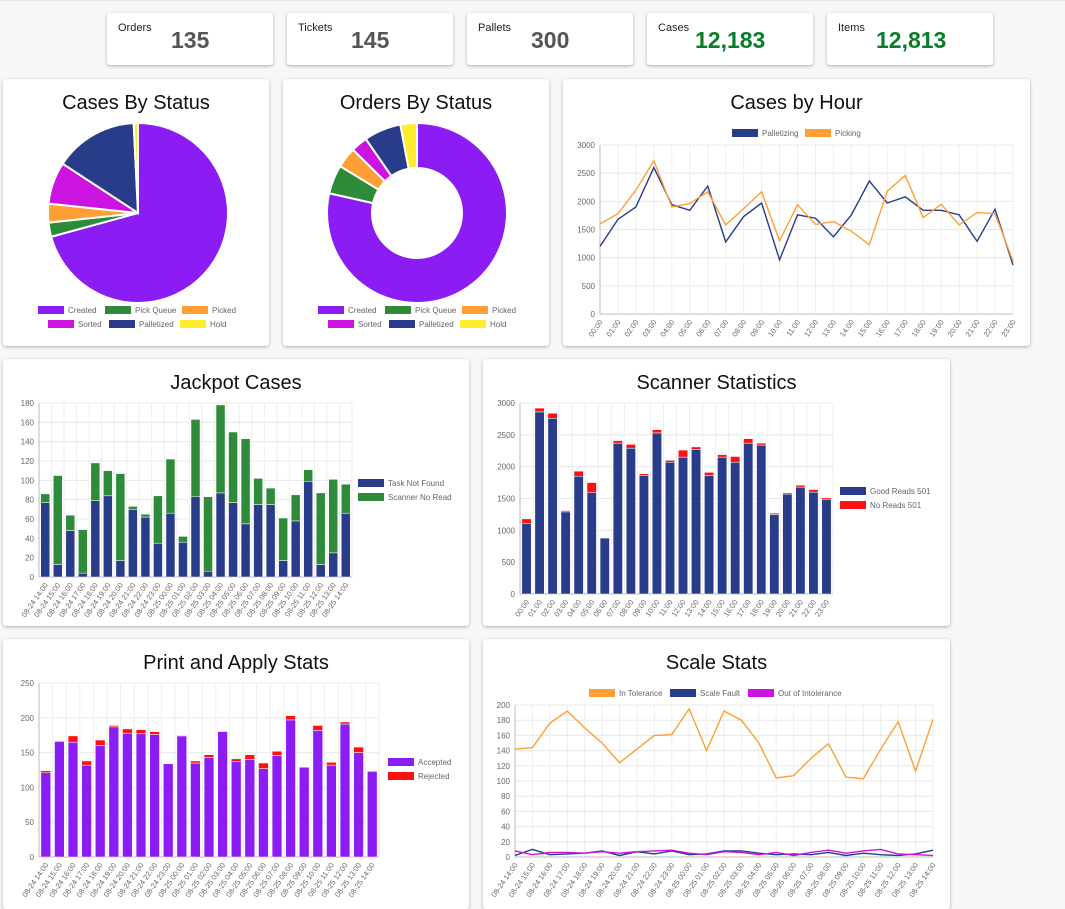 Image resolution: width=1065 pixels, height=909 pixels. What do you see at coordinates (613, 328) in the screenshot?
I see `x-tick-label: 01:00` at bounding box center [613, 328].